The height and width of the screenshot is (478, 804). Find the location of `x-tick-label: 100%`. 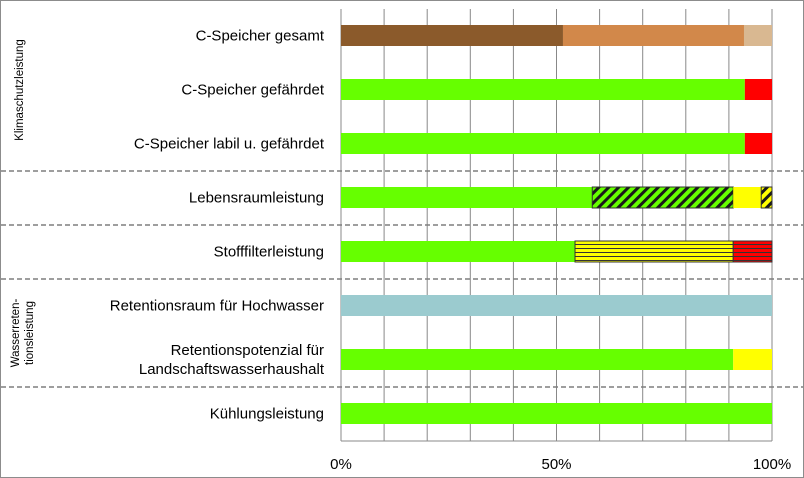

x-tick-label: 100% is located at coordinates (772, 464).